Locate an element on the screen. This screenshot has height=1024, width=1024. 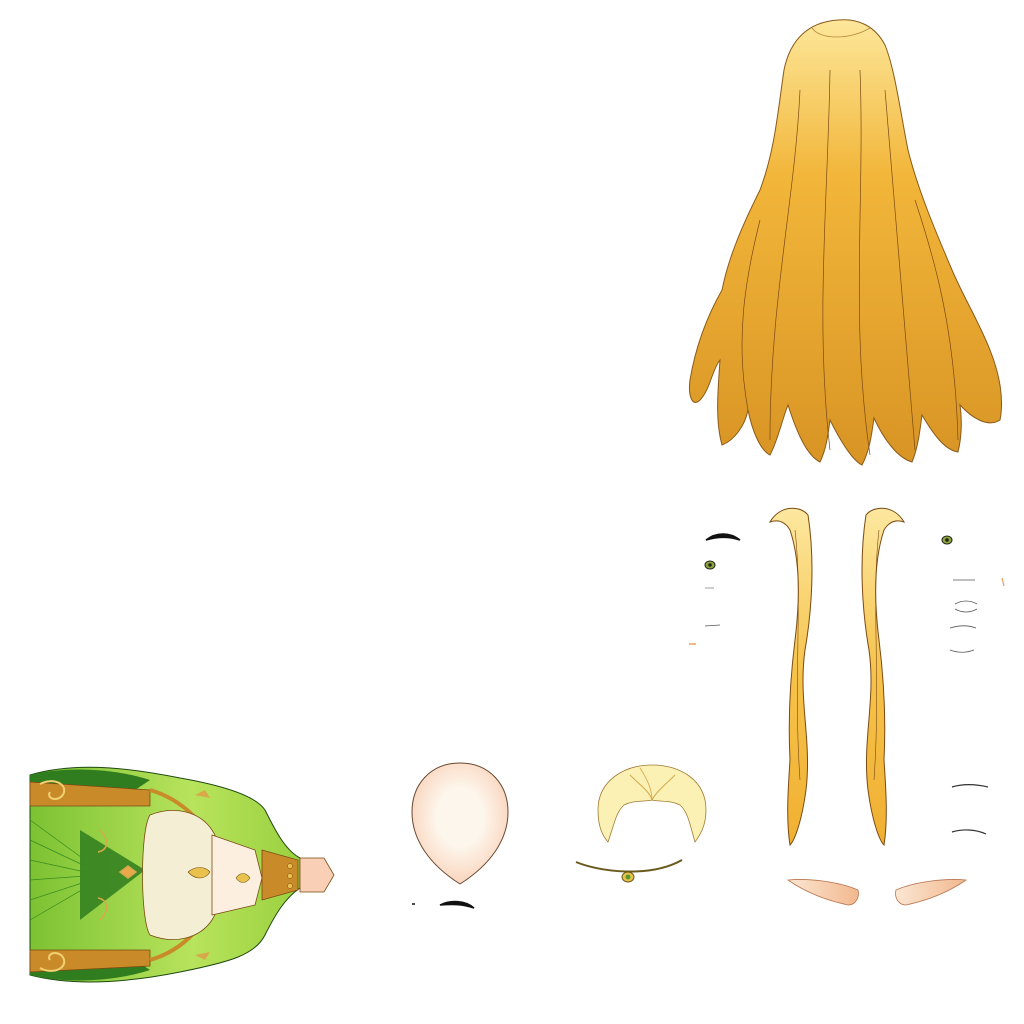
back-hair is located at coordinates (846, 242).